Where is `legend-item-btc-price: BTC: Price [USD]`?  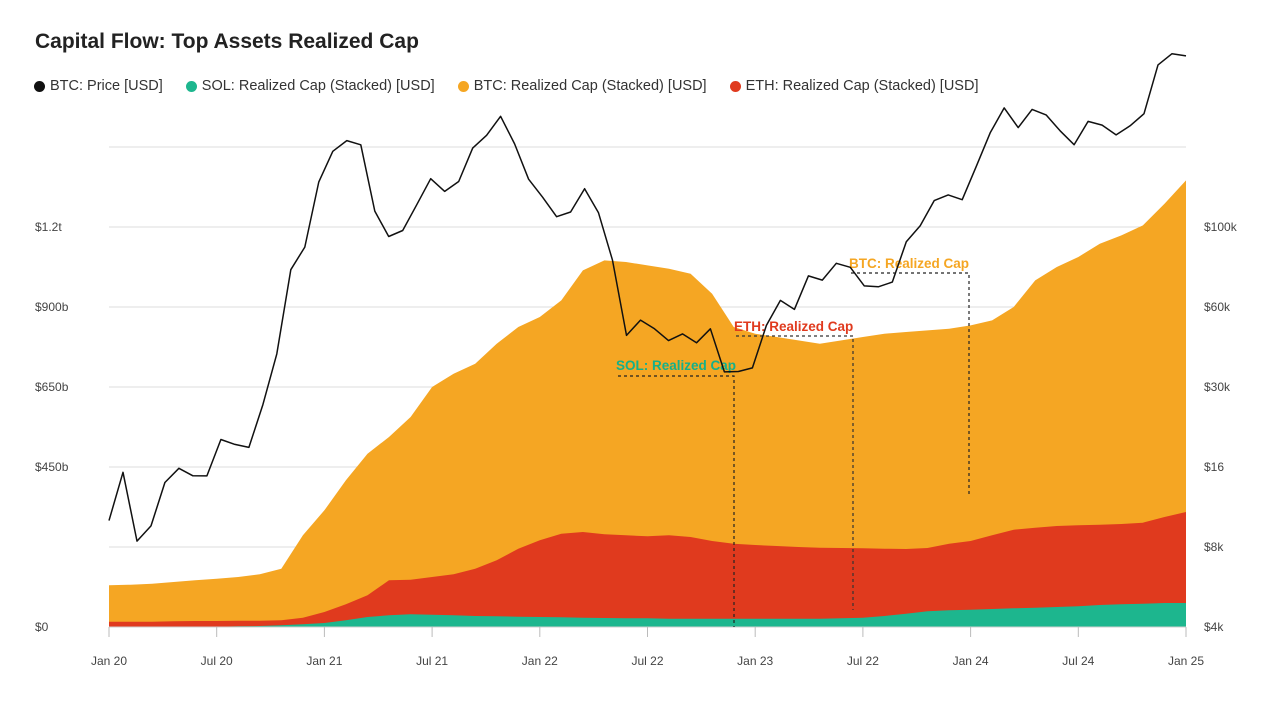
legend-item-btc-price: BTC: Price [USD] is located at coordinates (98, 86).